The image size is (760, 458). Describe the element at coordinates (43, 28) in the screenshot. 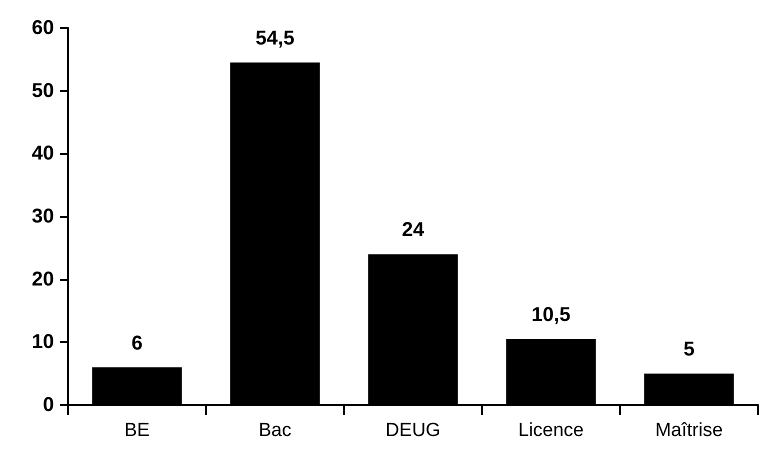

I see `y-tick-label: 60` at that location.